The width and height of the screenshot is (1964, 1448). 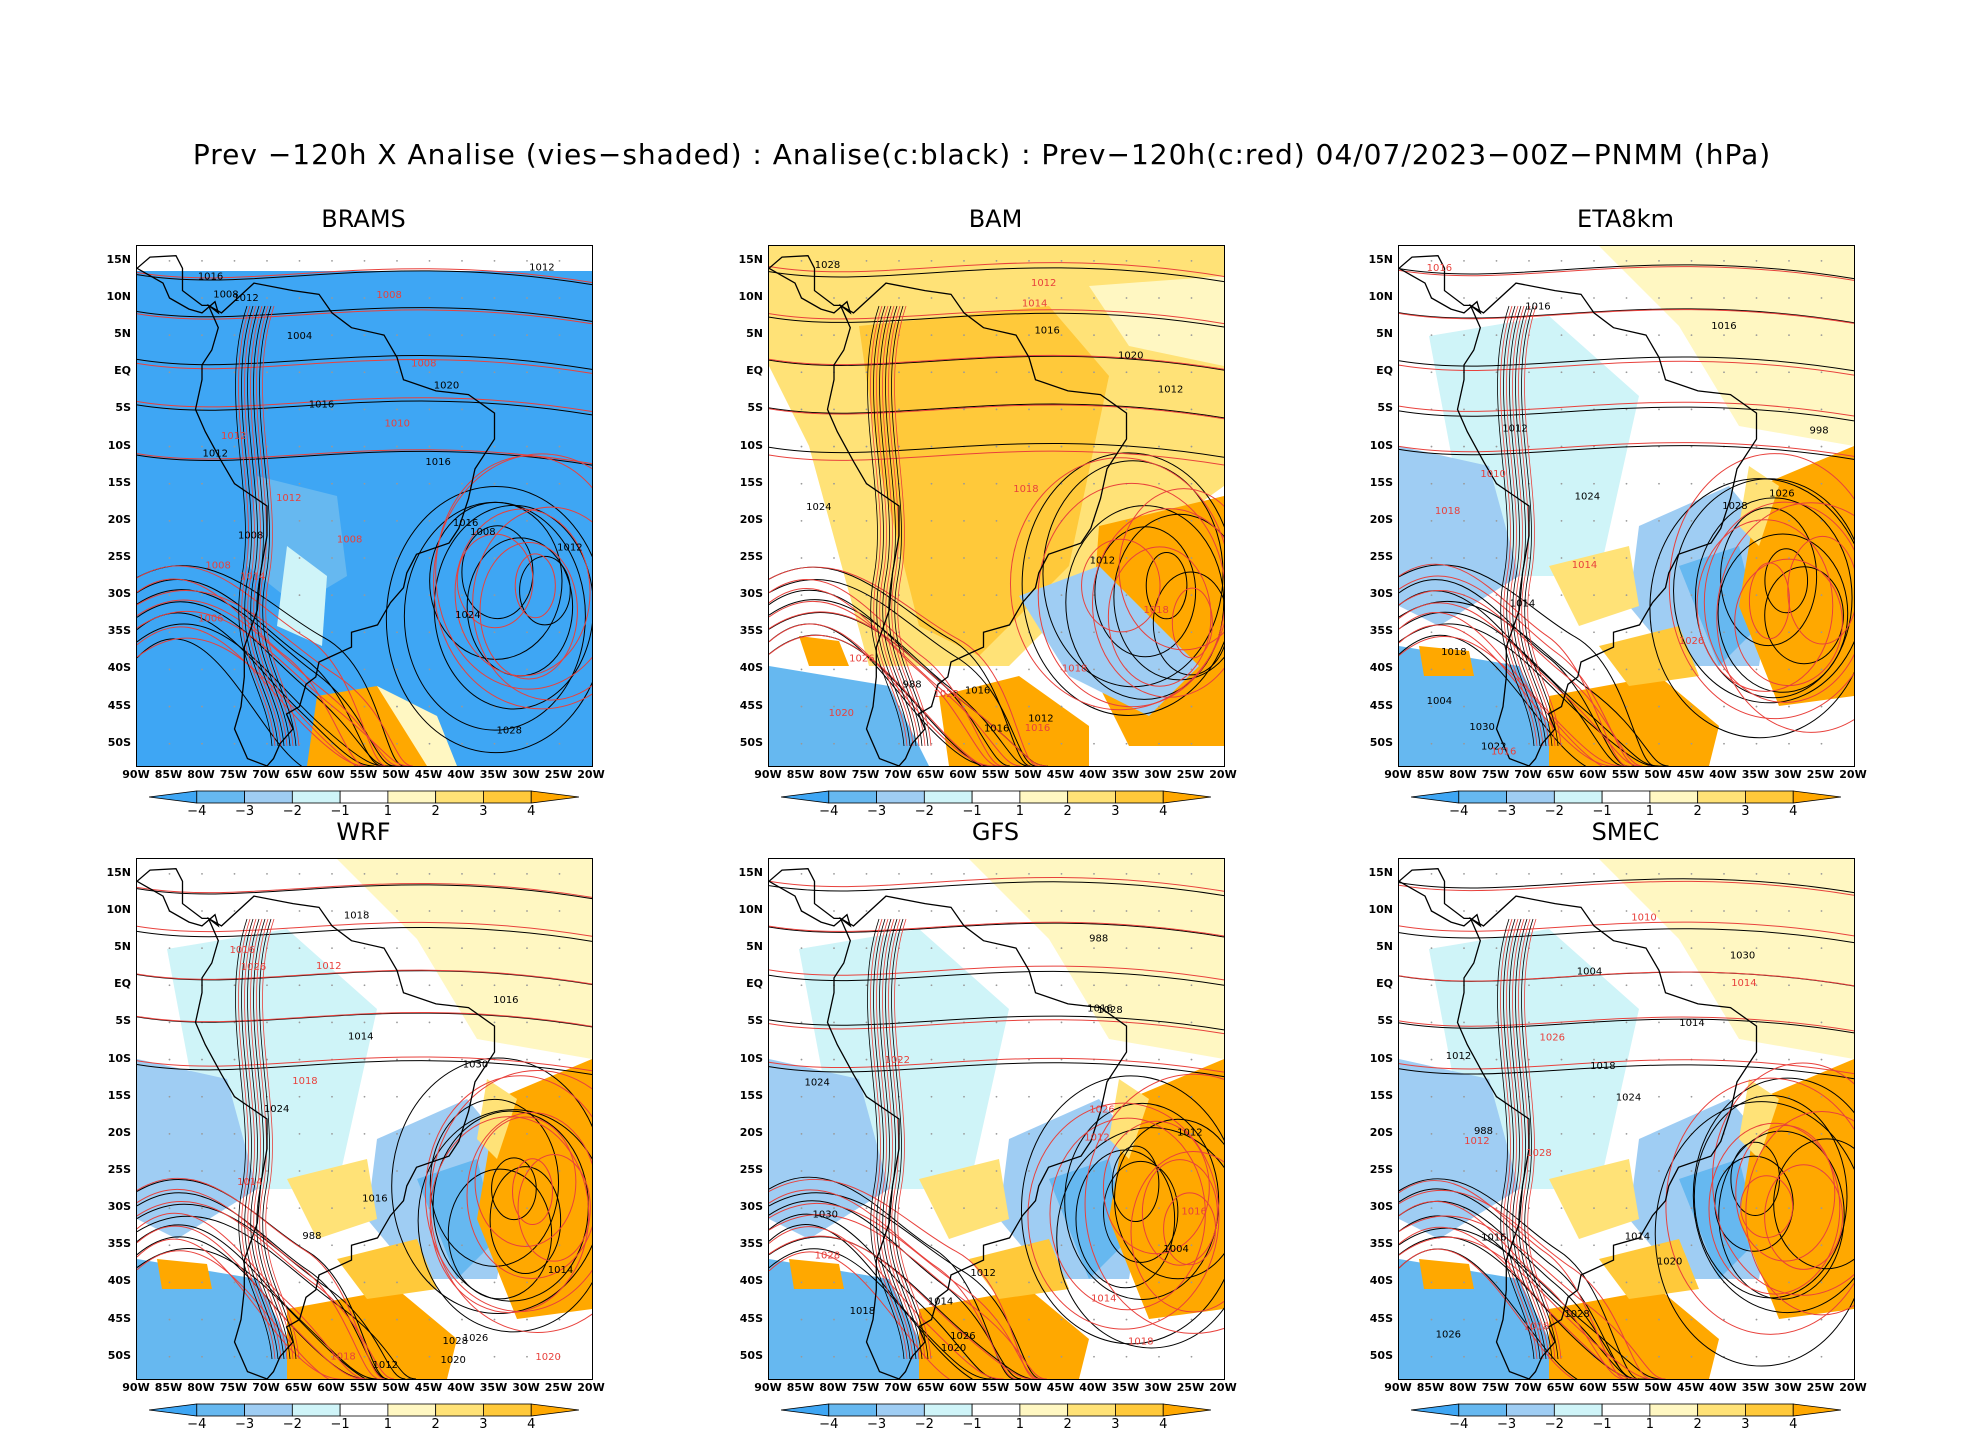 I want to click on lon-tick-label: 50W, so click(x=1028, y=774).